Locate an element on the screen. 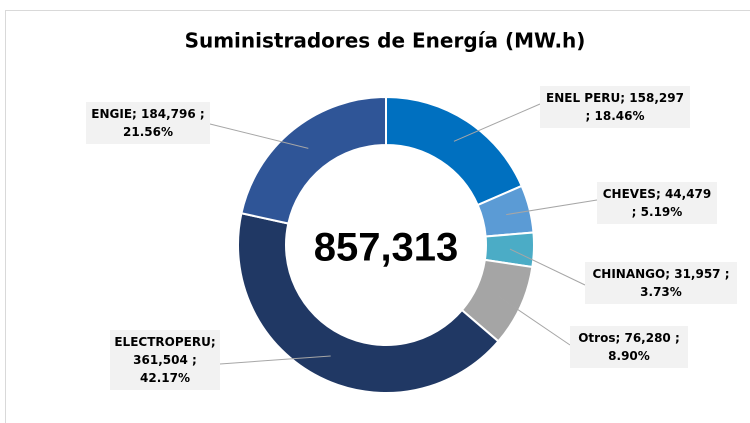  value-label: 44,479 is located at coordinates (688, 194).